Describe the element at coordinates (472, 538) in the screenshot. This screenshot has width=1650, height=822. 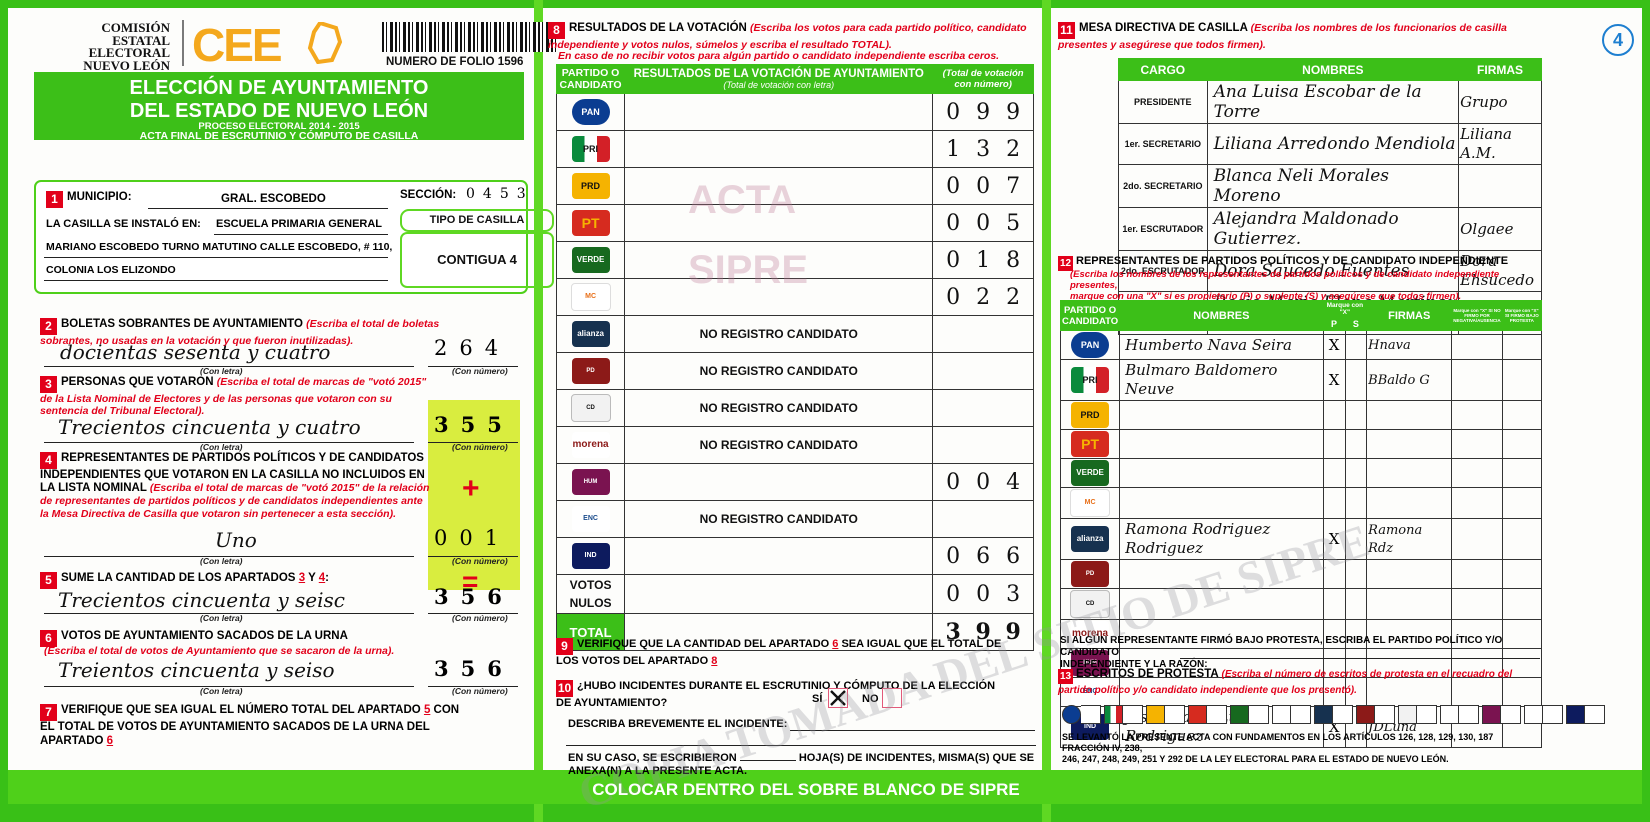
I see `section-4-digits: 001` at that location.